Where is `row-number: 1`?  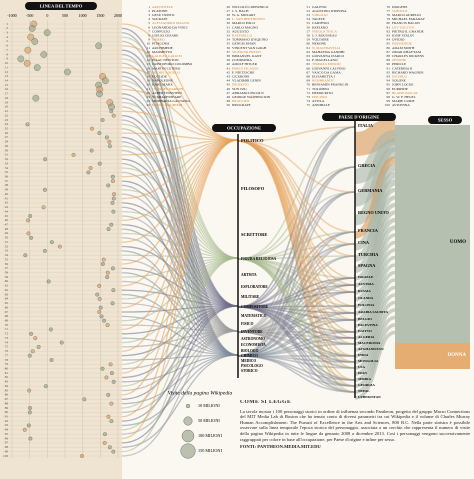 row-number: 1 is located at coordinates (7, 24).